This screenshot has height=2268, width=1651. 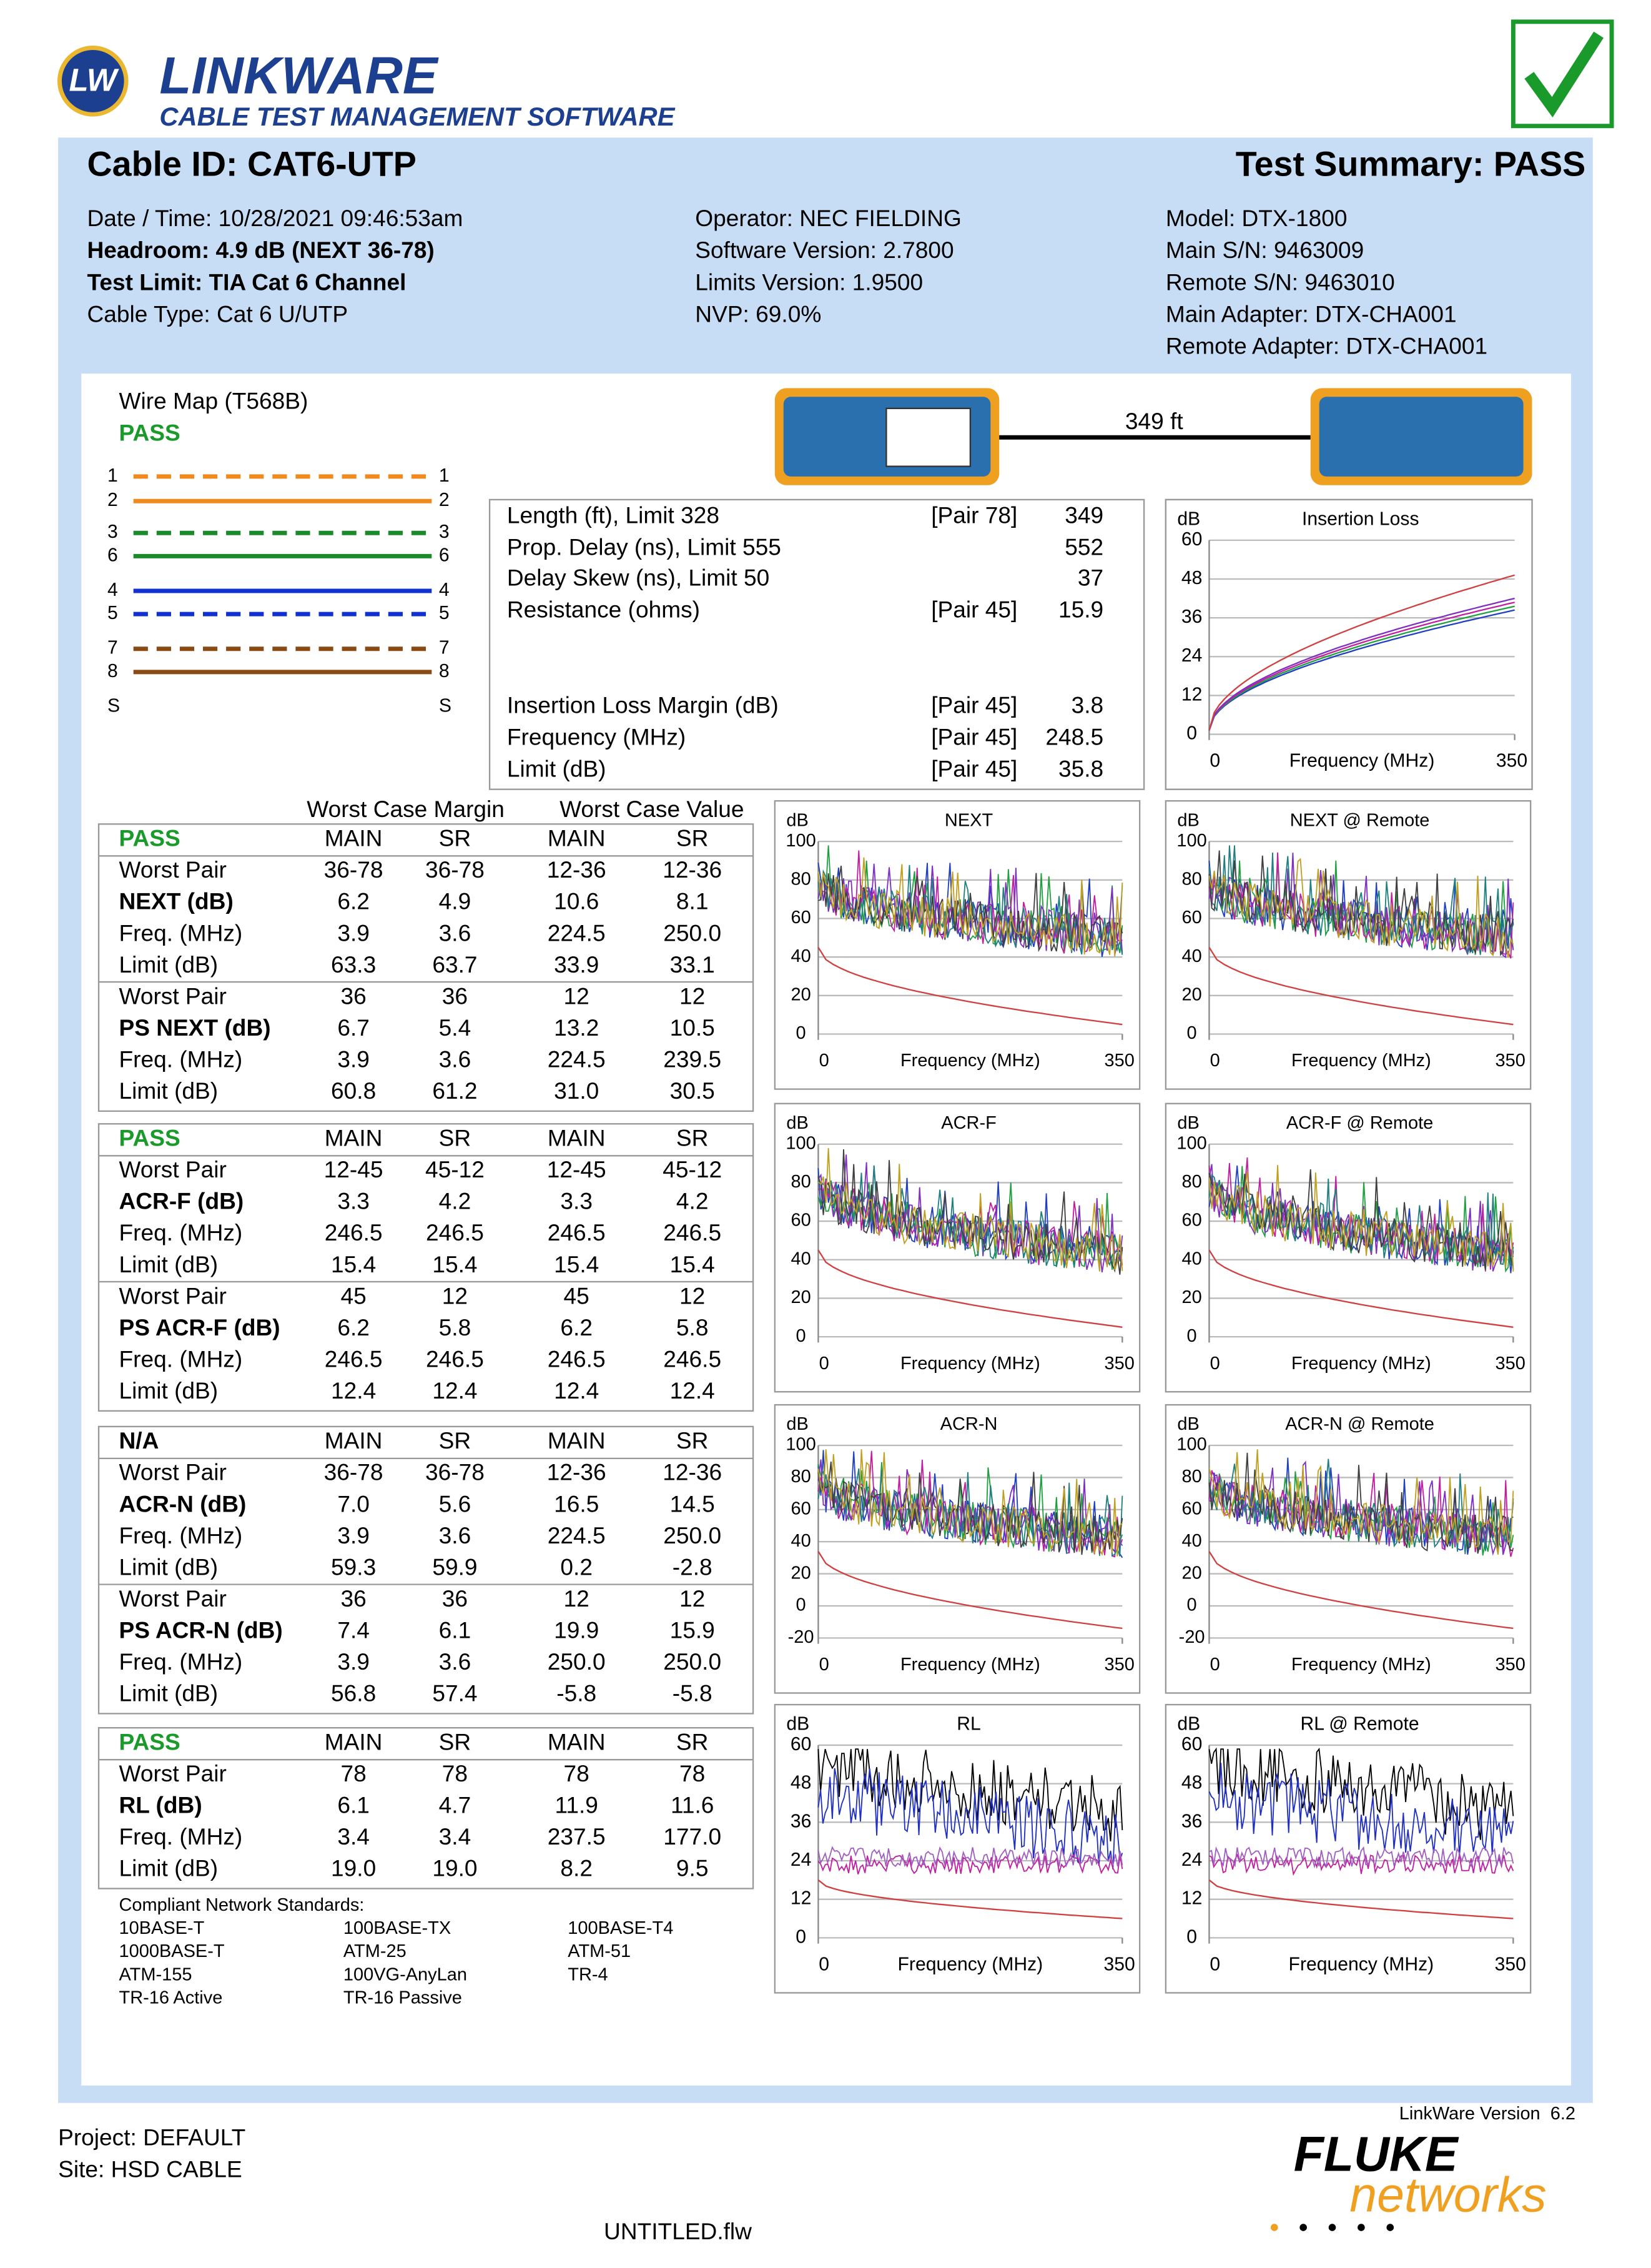 I want to click on info-line: Headroom: 4.9 dB (NEXT 36-78), so click(x=260, y=250).